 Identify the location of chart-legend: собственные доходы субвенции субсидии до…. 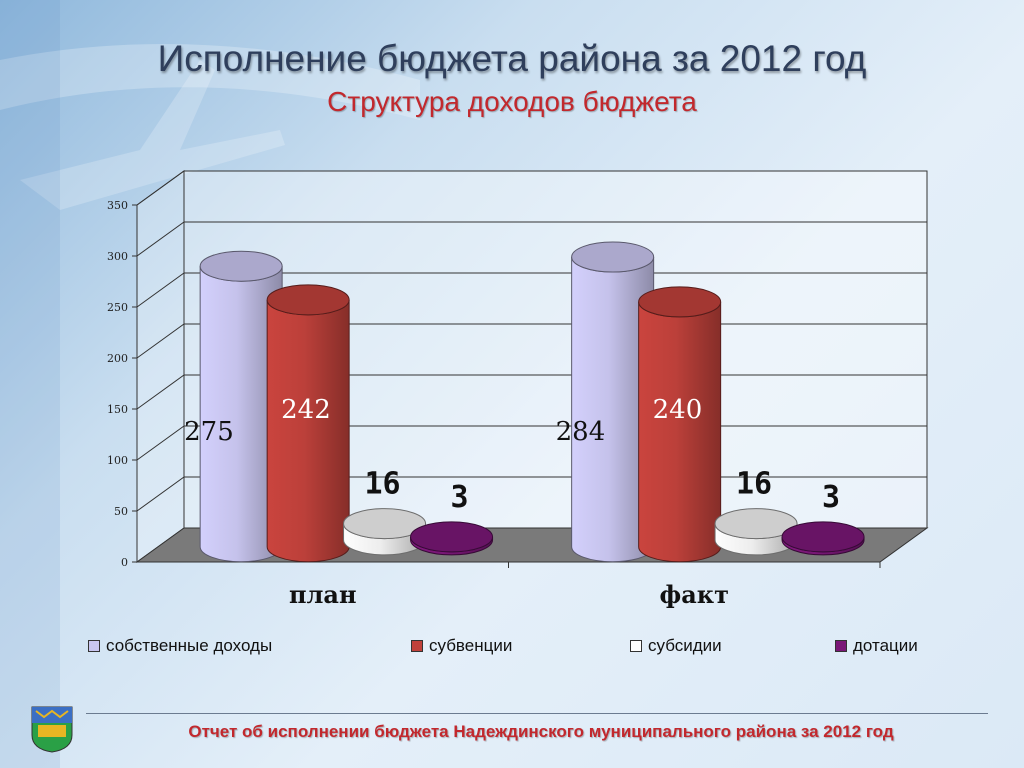
(520, 647).